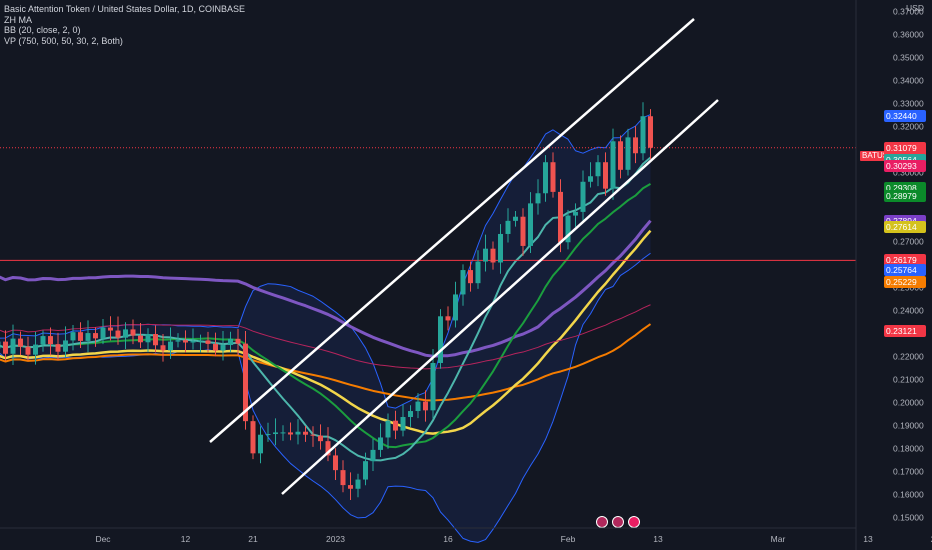 This screenshot has width=932, height=550. What do you see at coordinates (915, 8) in the screenshot?
I see `currency-label: USD` at bounding box center [915, 8].